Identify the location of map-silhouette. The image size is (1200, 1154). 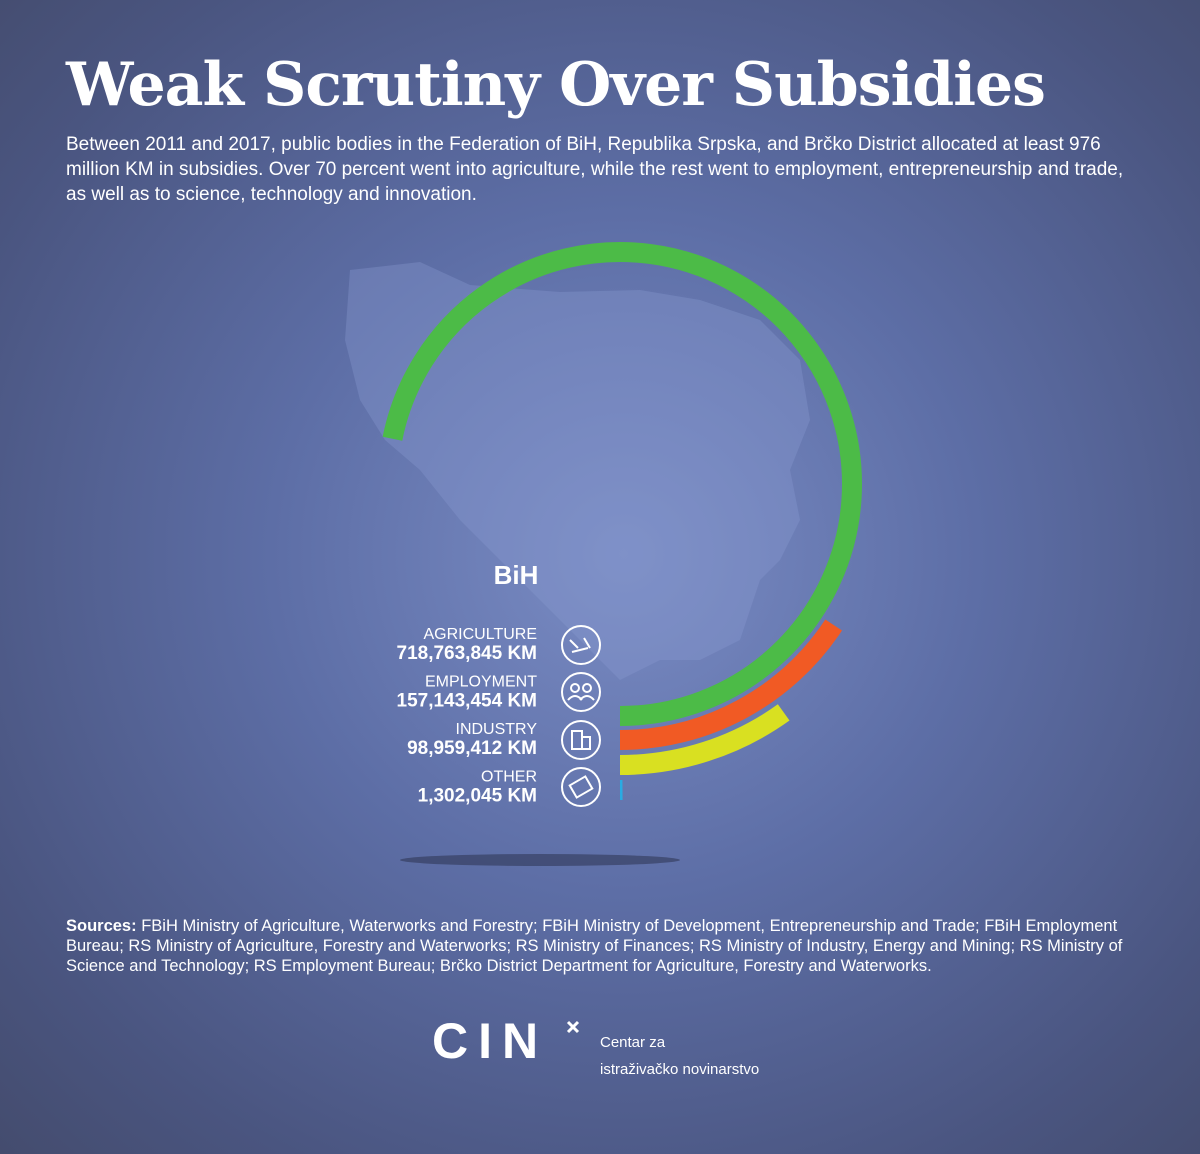
(577, 471).